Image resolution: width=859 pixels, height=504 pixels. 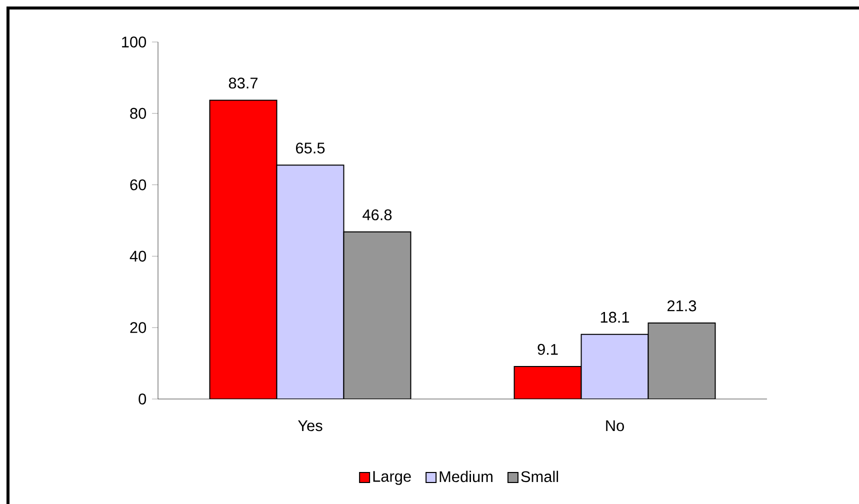 What do you see at coordinates (310, 148) in the screenshot?
I see `data-label: 65.5` at bounding box center [310, 148].